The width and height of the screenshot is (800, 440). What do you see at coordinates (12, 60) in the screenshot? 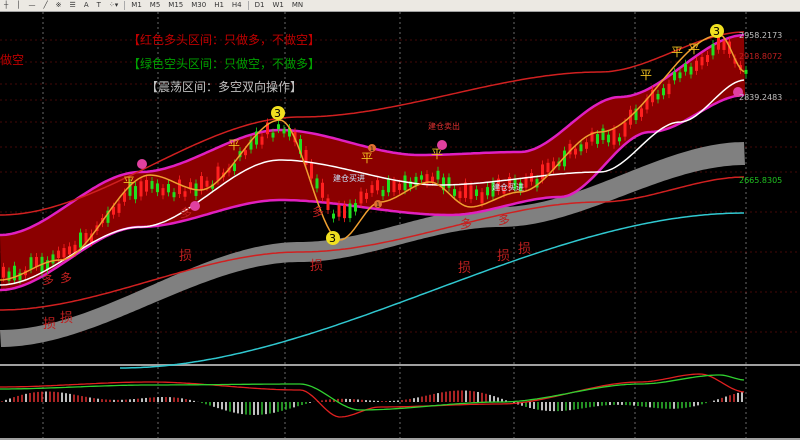
I see `side-label-short: 做空` at bounding box center [12, 60].